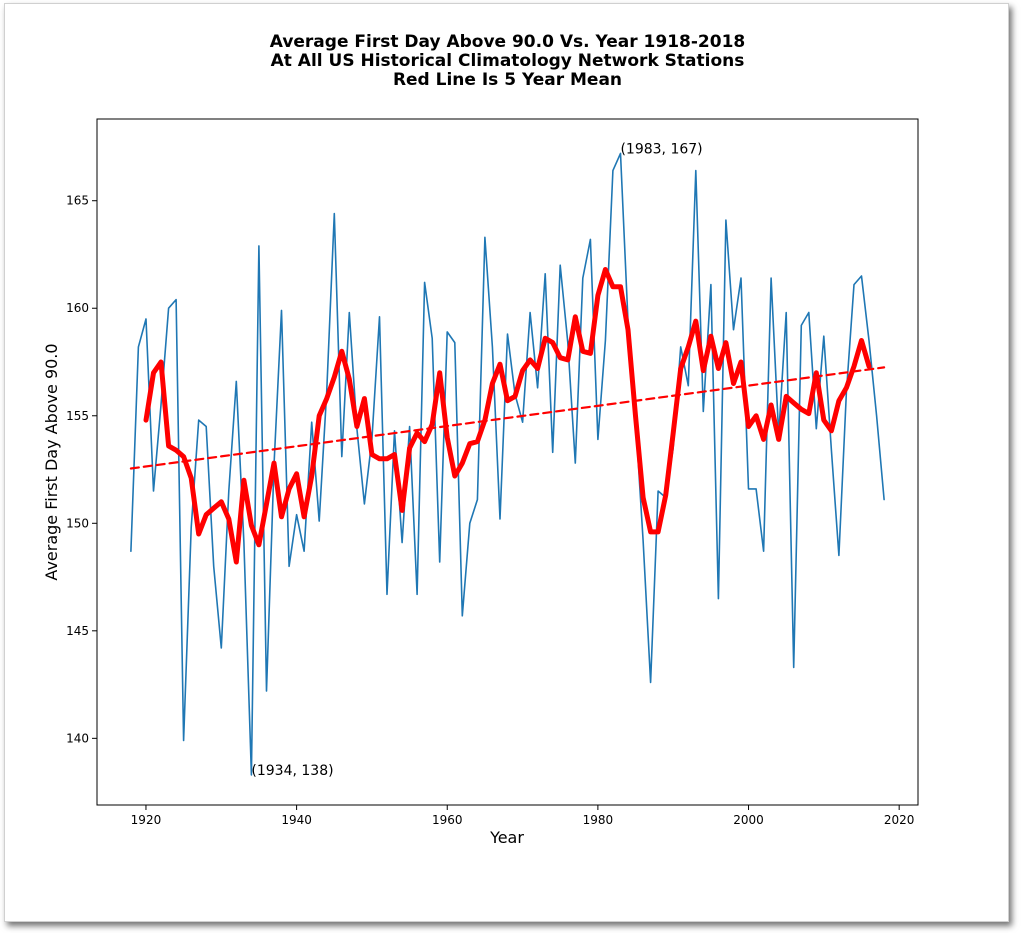  I want to click on x-tick-label: 2000, so click(748, 820).